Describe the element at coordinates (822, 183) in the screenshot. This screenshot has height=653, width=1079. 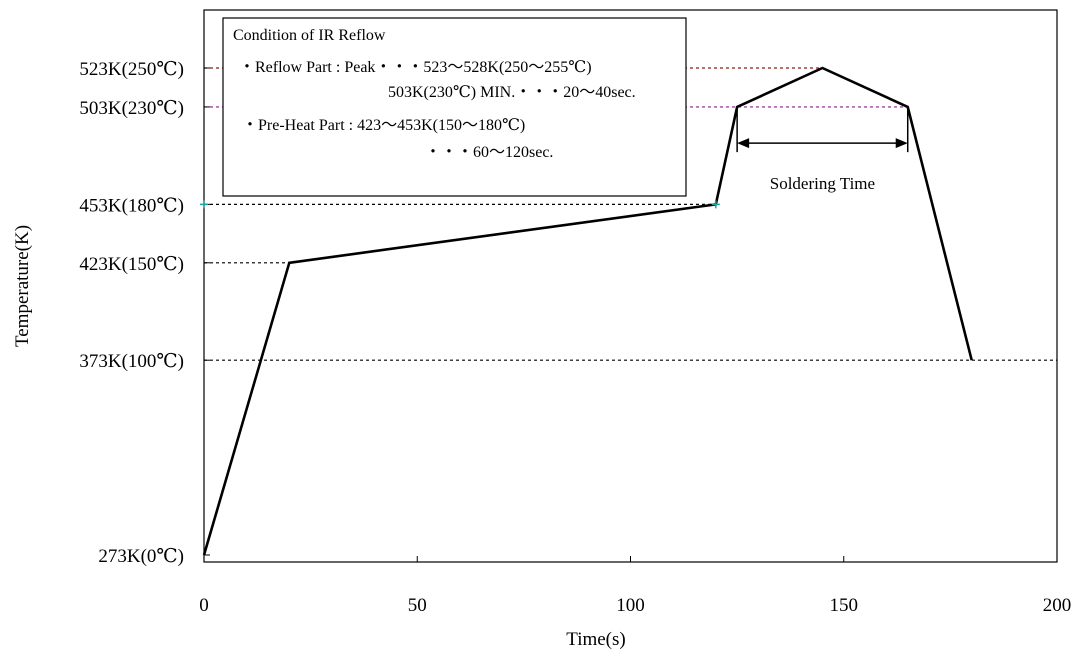
I see `soldering-time-label: Soldering Time` at that location.